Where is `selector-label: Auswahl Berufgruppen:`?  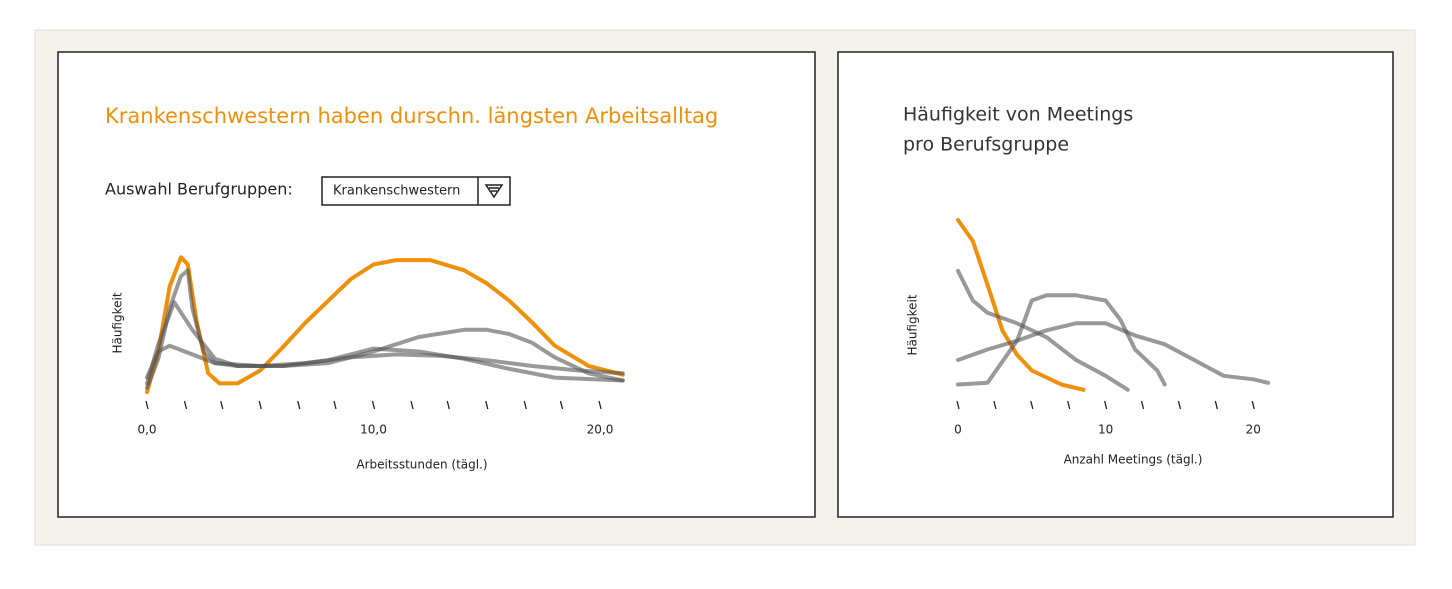 selector-label: Auswahl Berufgruppen: is located at coordinates (199, 189).